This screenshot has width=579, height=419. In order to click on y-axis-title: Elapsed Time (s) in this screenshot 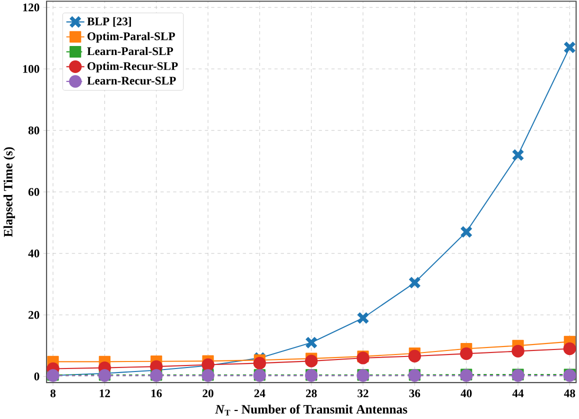, I will do `click(10, 192)`.